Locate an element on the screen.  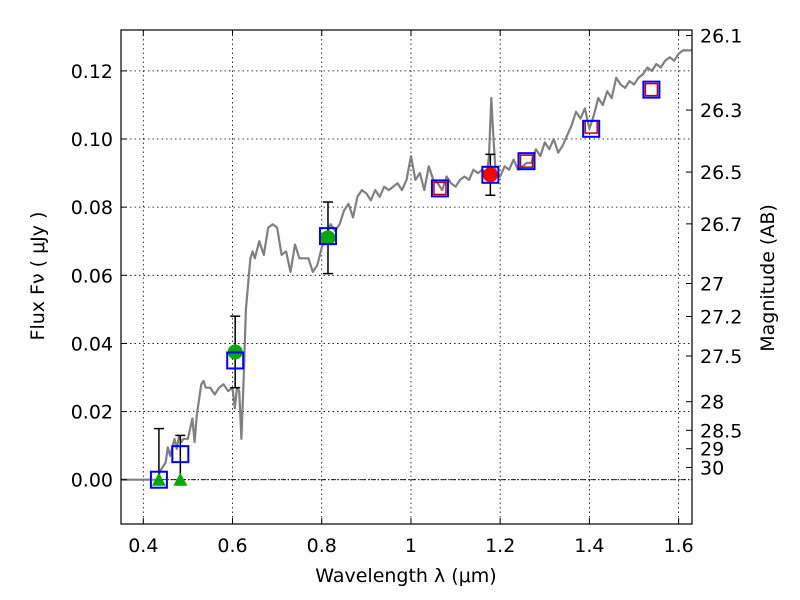
y-tick-label: 0.00 is located at coordinates (92, 481).